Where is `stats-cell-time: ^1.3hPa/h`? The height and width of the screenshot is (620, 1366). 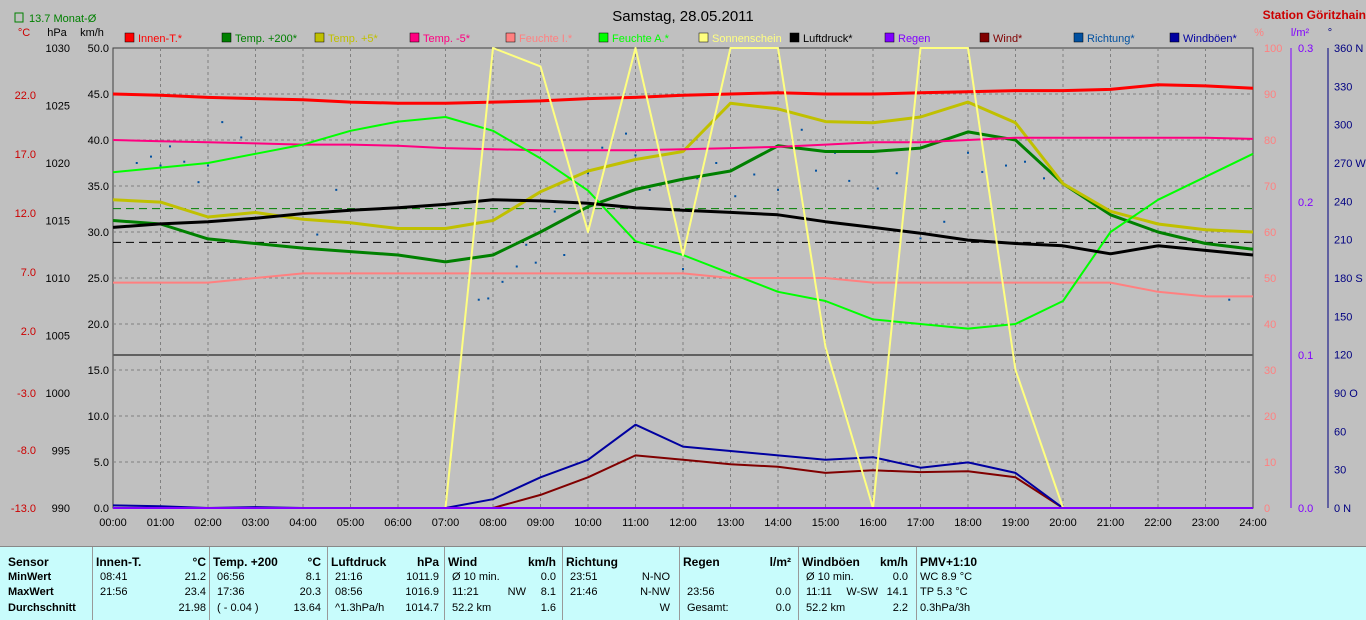
stats-cell-time: ^1.3hPa/h is located at coordinates (360, 608).